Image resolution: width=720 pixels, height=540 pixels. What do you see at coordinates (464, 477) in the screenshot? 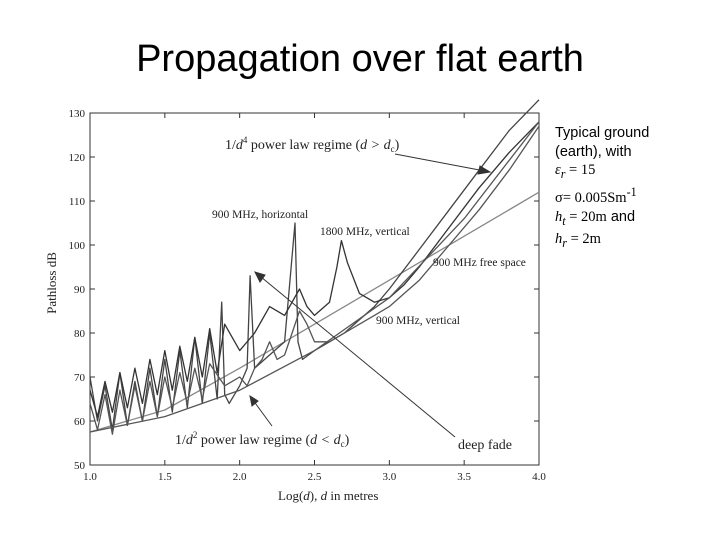
I see `x-tick-label: 3.5` at bounding box center [464, 477].